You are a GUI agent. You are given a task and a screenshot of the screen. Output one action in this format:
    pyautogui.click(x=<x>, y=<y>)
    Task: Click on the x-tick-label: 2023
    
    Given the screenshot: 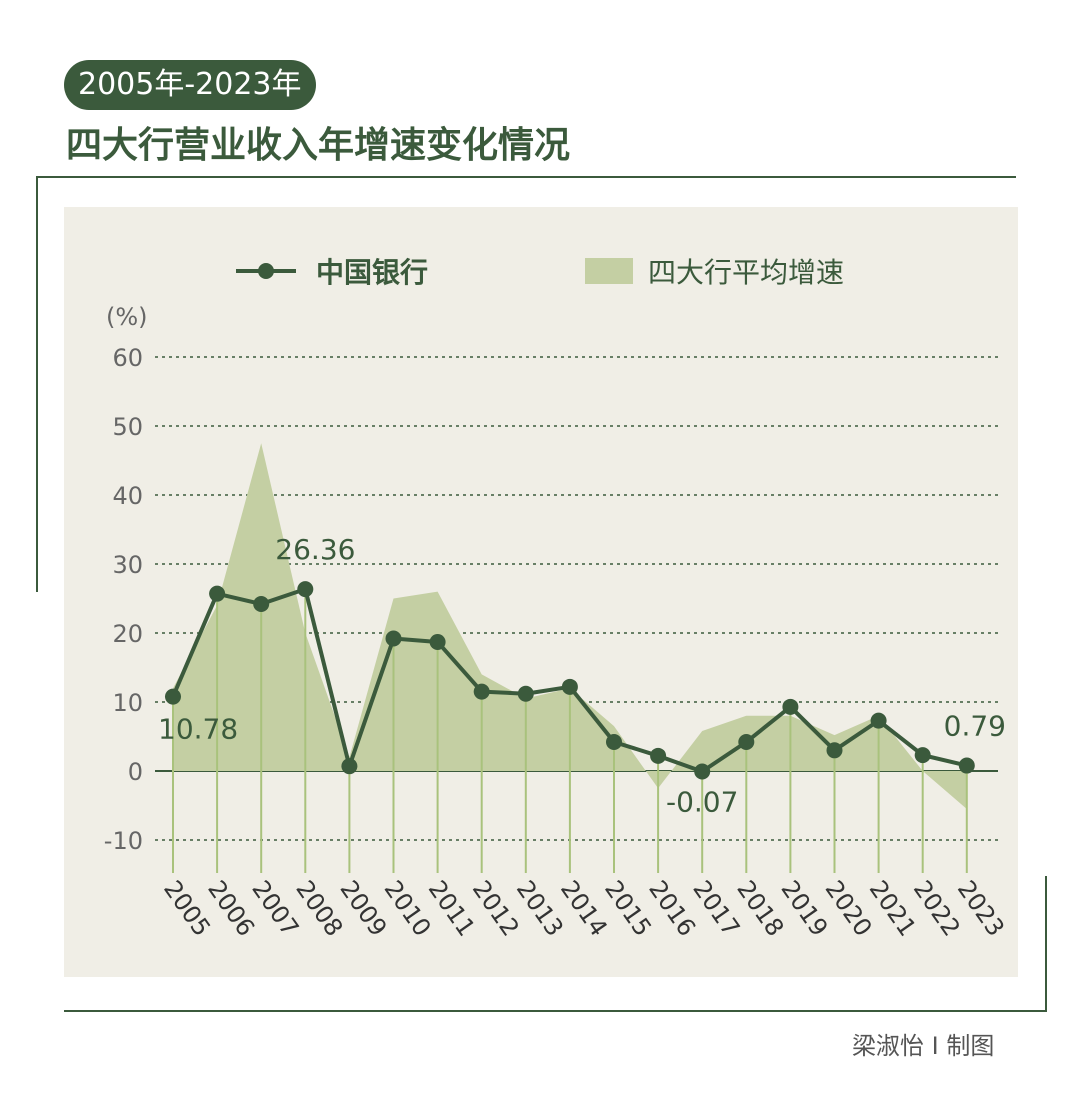 What is the action you would take?
    pyautogui.click(x=981, y=908)
    